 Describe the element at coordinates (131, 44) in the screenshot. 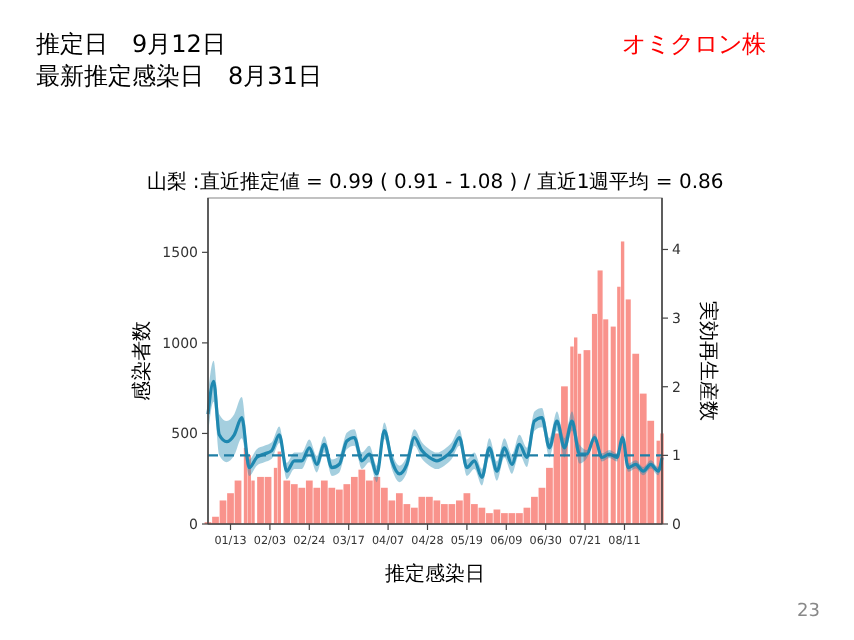

I see `text: 推定日 9月12日` at that location.